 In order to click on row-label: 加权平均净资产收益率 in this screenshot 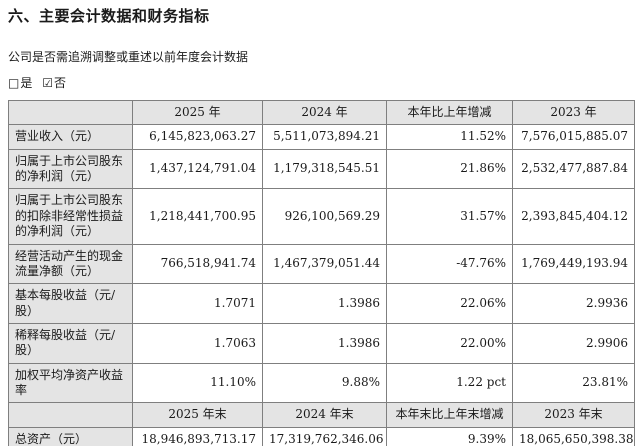, I will do `click(70, 383)`.